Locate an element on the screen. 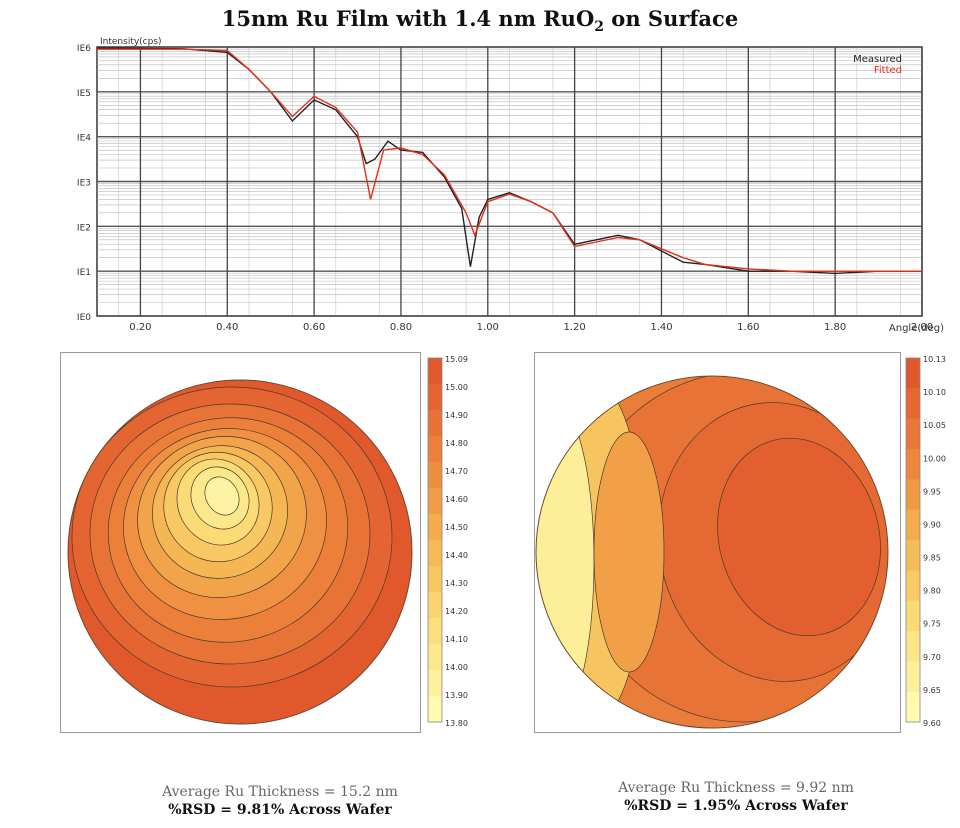 Image resolution: width=960 pixels, height=828 pixels. x-tick-label: 2.00 is located at coordinates (922, 327).